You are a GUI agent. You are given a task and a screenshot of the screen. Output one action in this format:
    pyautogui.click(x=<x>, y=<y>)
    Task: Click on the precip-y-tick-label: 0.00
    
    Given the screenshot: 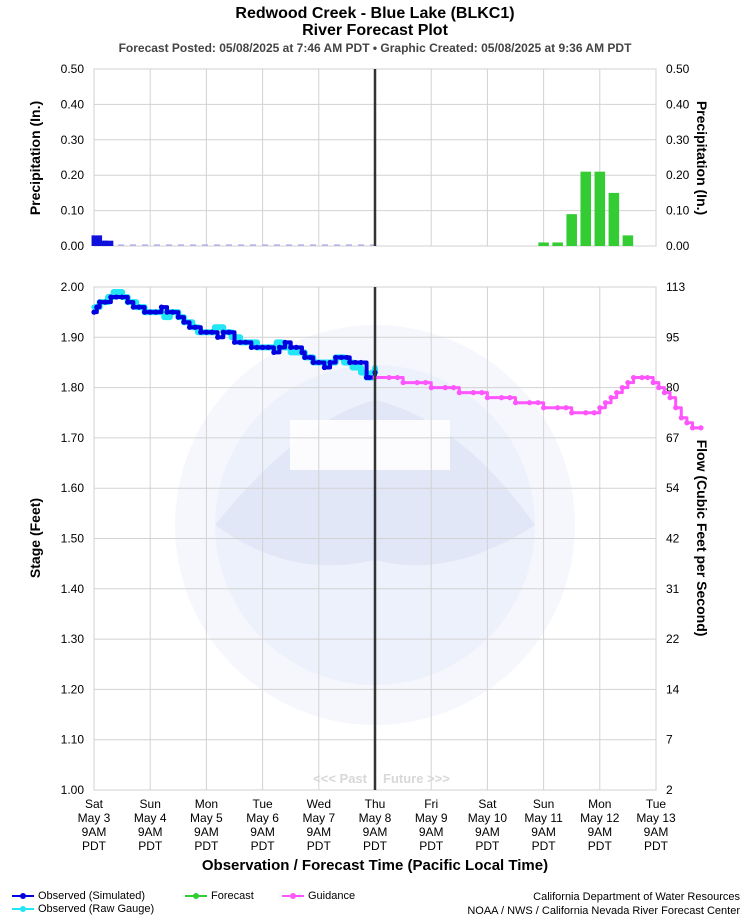 What is the action you would take?
    pyautogui.click(x=73, y=246)
    